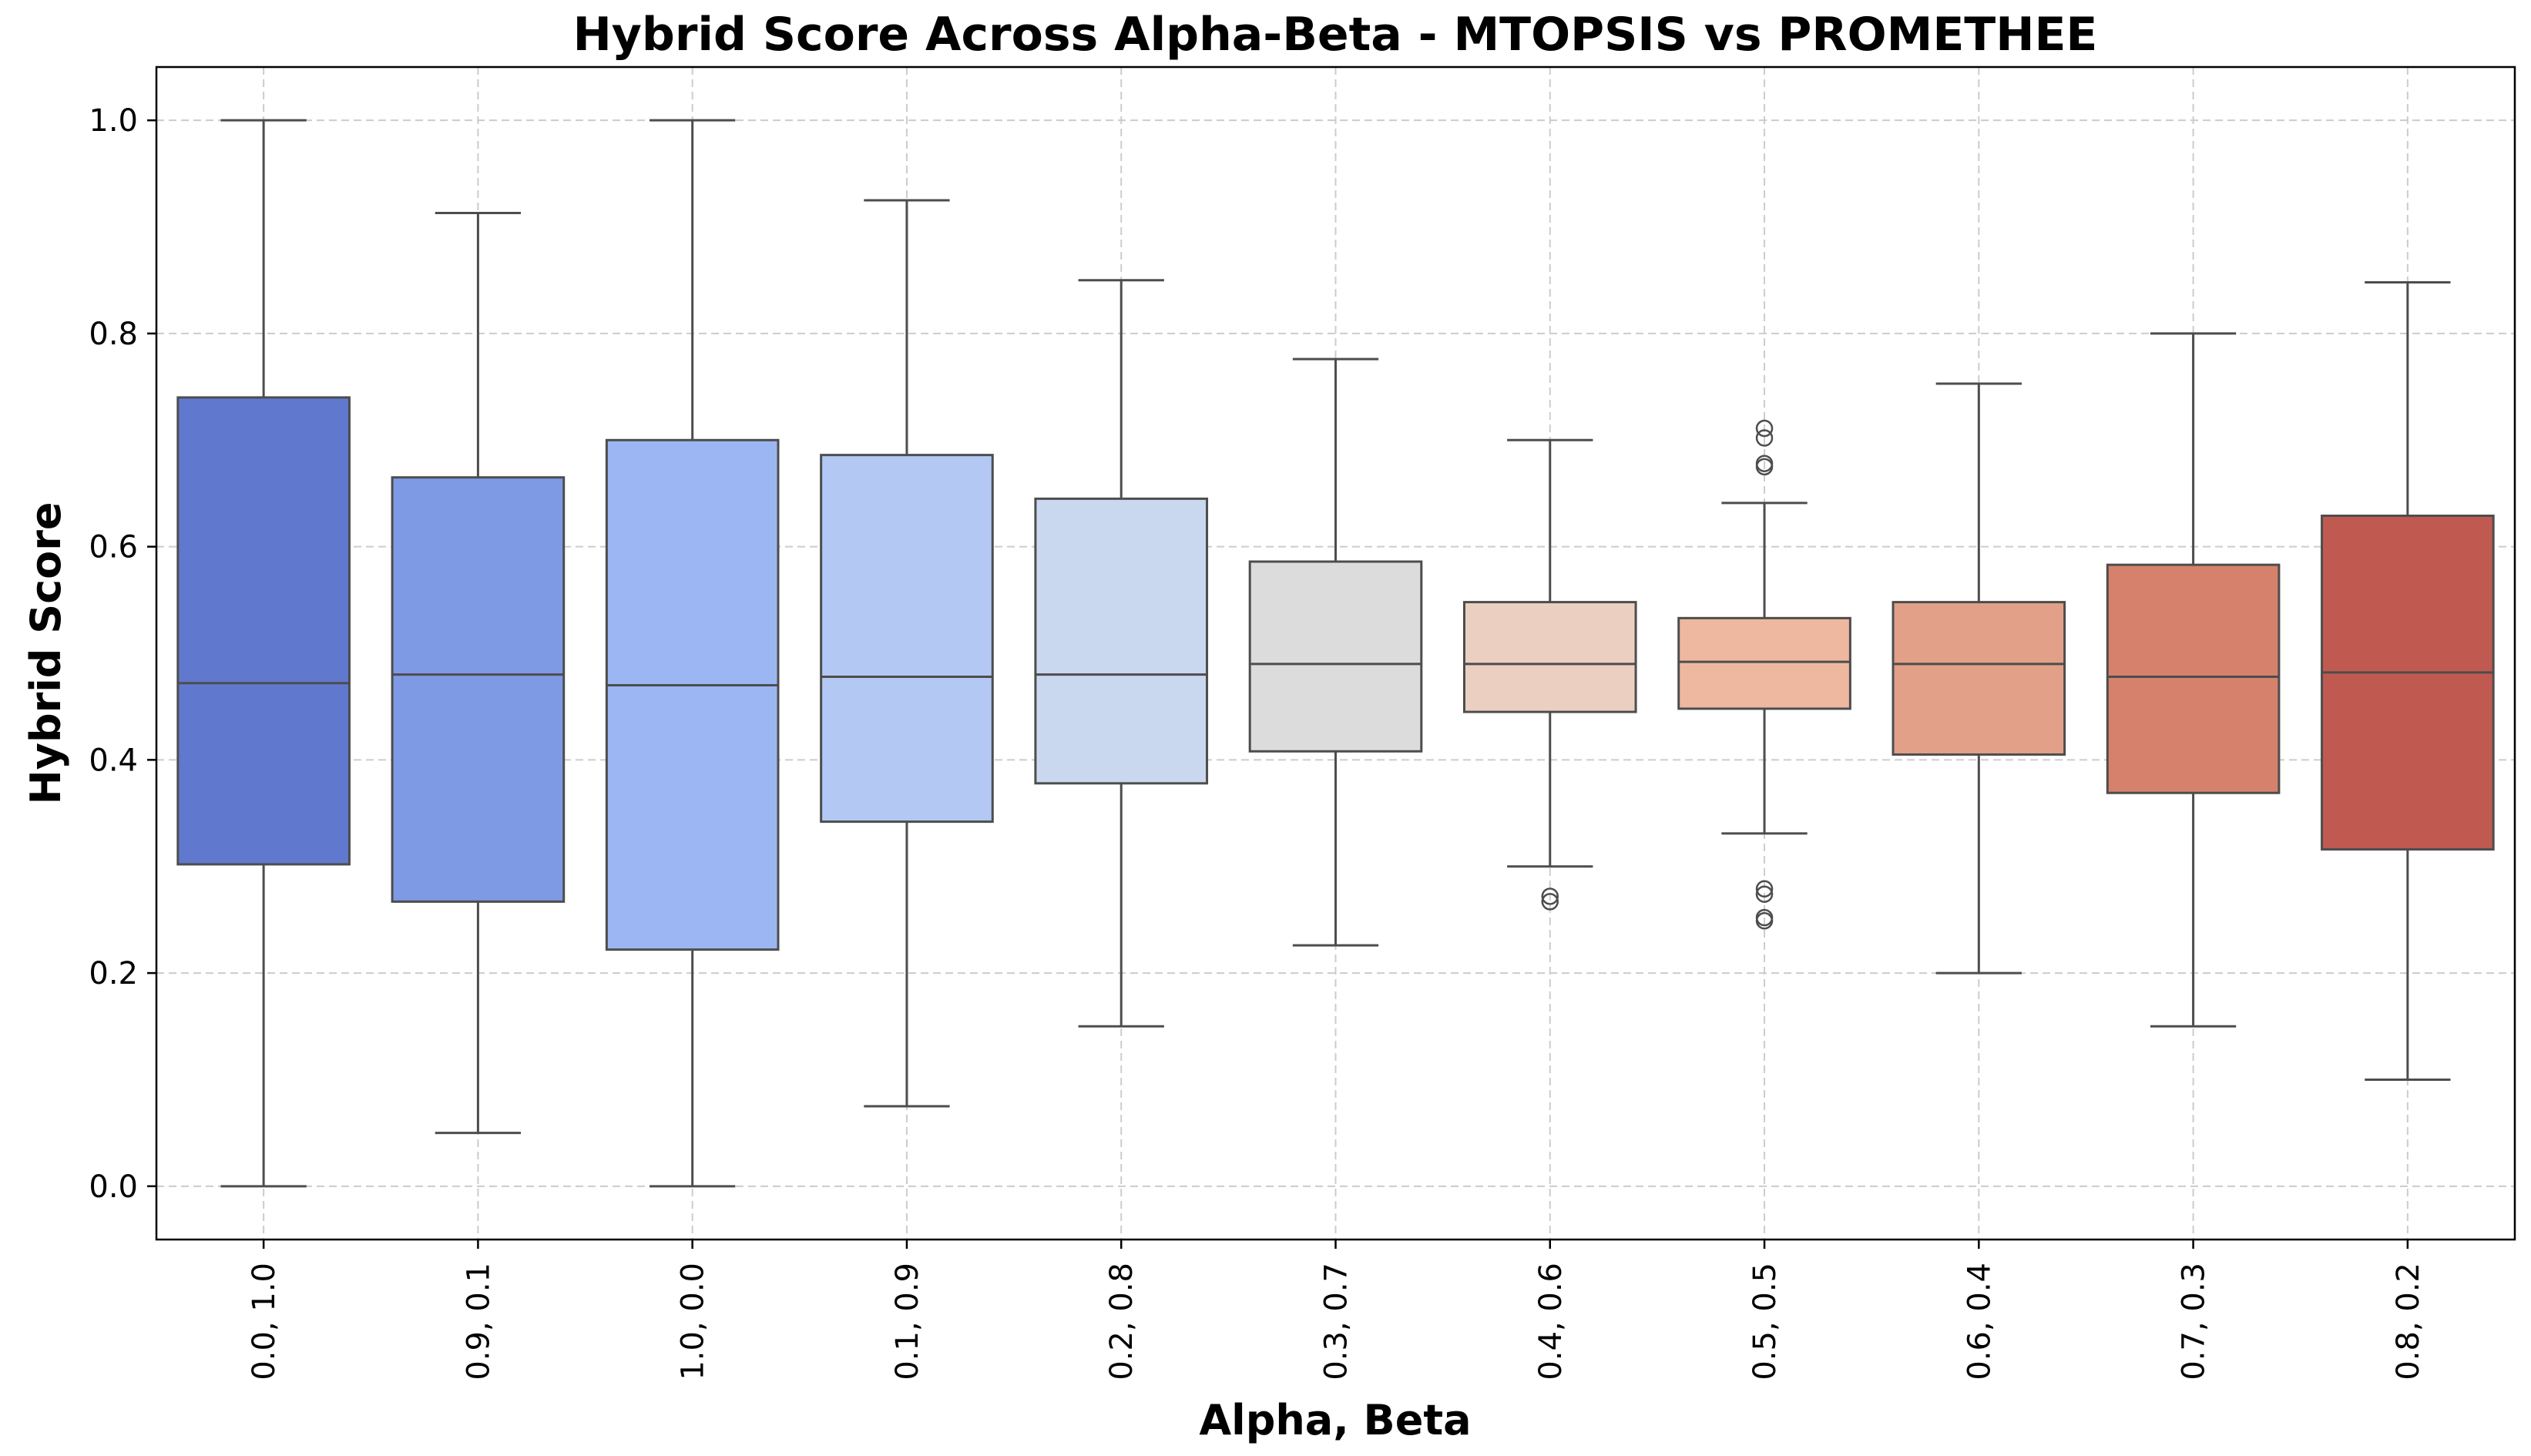  What do you see at coordinates (2194, 1322) in the screenshot?
I see `x-tick-label: 0.7, 0.3` at bounding box center [2194, 1322].